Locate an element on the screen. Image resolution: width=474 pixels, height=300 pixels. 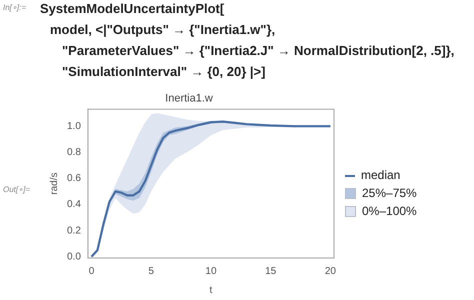
y-tick-label: 0.6 is located at coordinates (74, 178).